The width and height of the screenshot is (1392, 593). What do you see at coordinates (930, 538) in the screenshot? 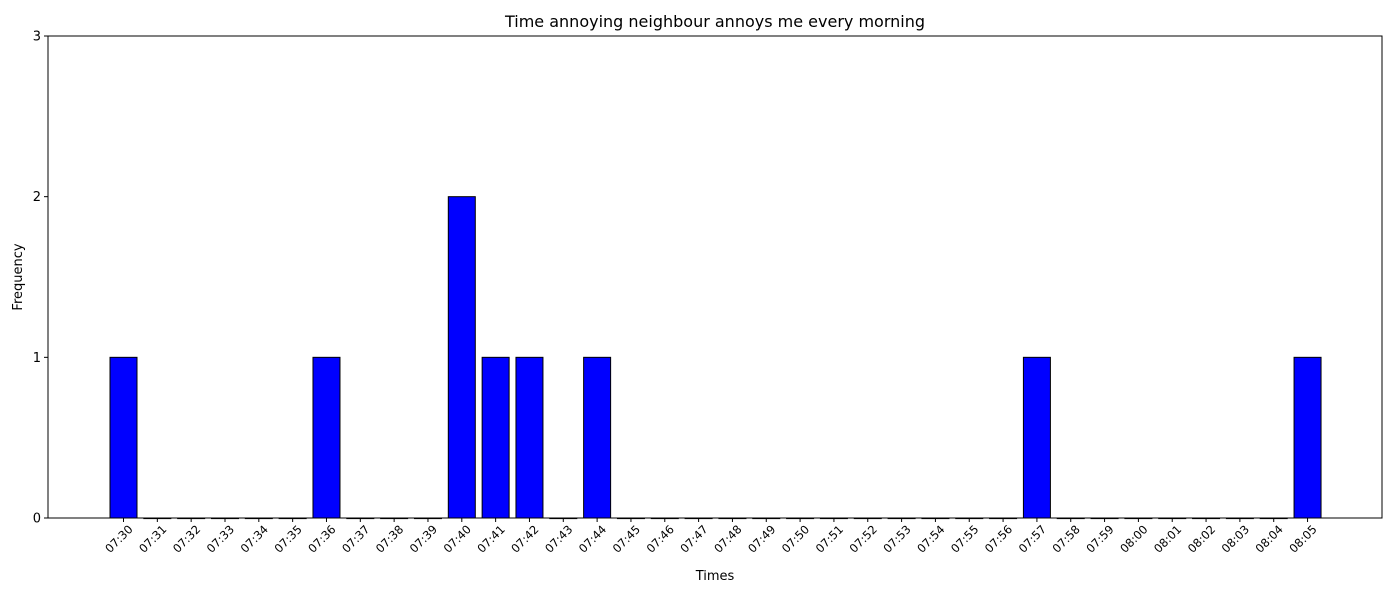
I see `x-tick-label: 07:54` at bounding box center [930, 538].